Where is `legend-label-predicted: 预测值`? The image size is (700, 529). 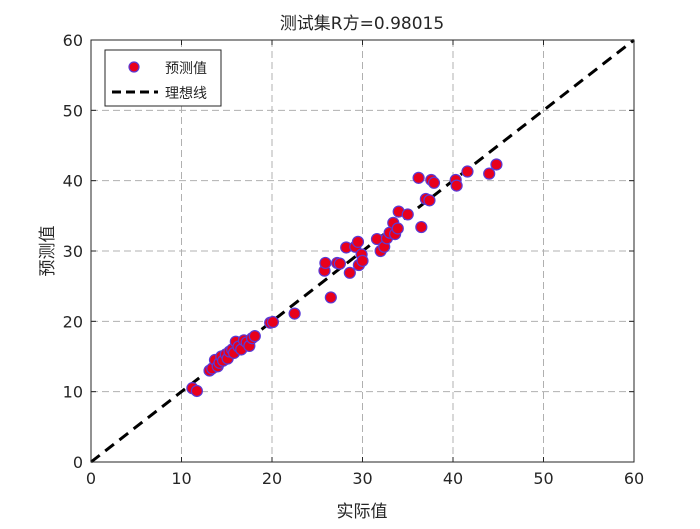
legend-label-predicted: 预测值 is located at coordinates (186, 69).